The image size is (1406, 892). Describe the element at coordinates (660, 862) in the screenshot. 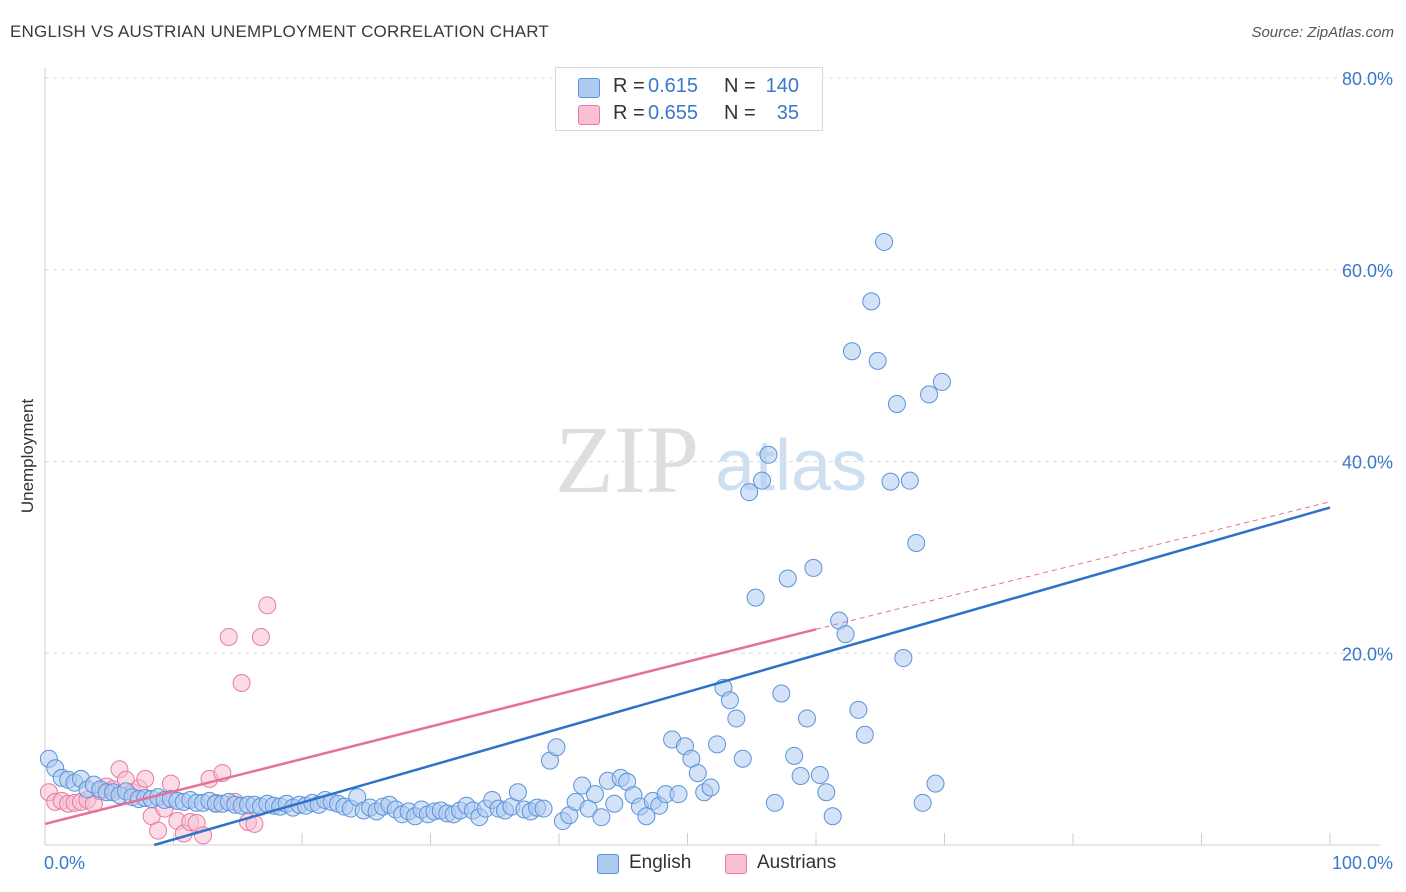

I see `bottom-legend-label-english: English` at that location.